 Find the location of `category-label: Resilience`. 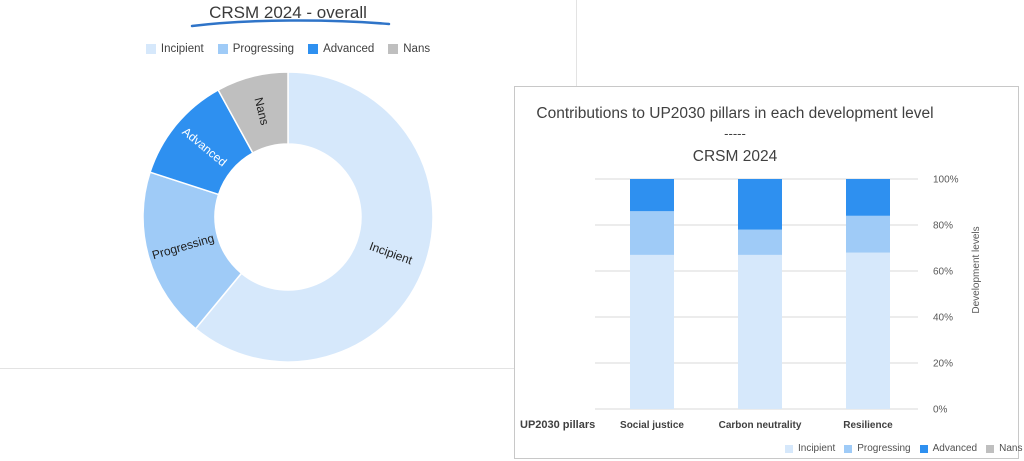

category-label: Resilience is located at coordinates (868, 425).